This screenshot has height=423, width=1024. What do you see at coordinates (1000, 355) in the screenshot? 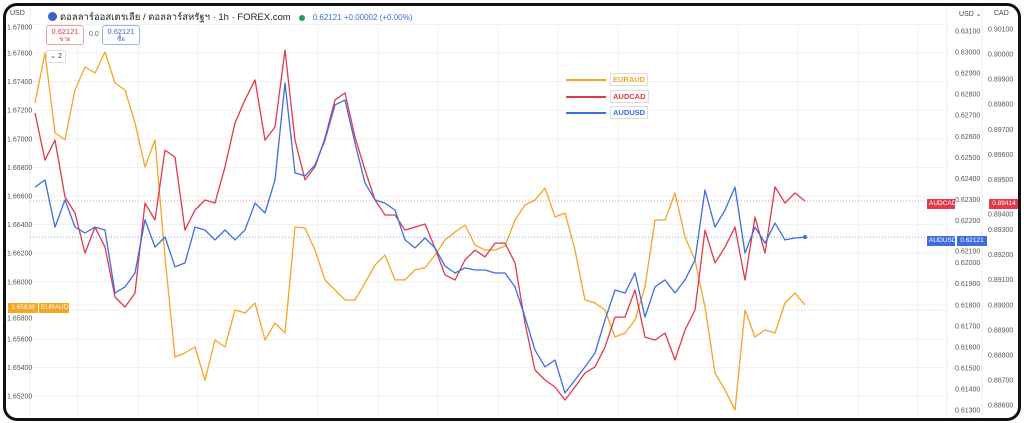
I see `cad-axis-tick-label: 0.88800` at bounding box center [1000, 355].